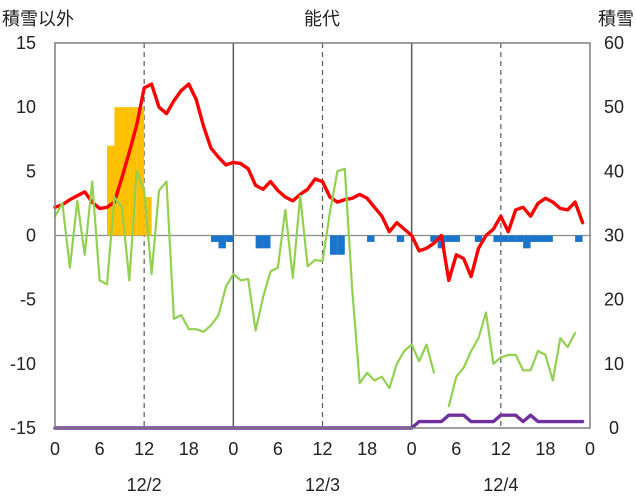 The height and width of the screenshot is (501, 636). Describe the element at coordinates (322, 19) in the screenshot. I see `chart-title: 能代` at that location.